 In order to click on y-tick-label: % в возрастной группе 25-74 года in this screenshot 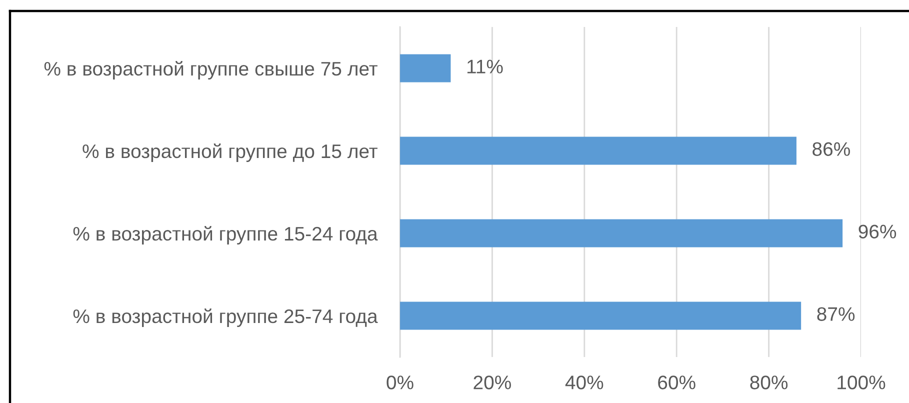, I will do `click(225, 317)`.